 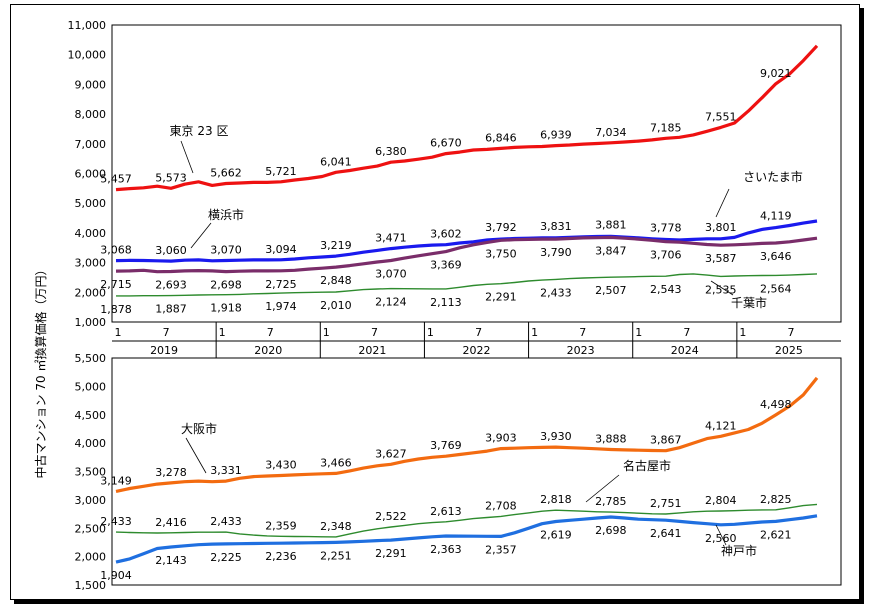 I want to click on data-label-tokyo: 5,573, so click(x=171, y=177).